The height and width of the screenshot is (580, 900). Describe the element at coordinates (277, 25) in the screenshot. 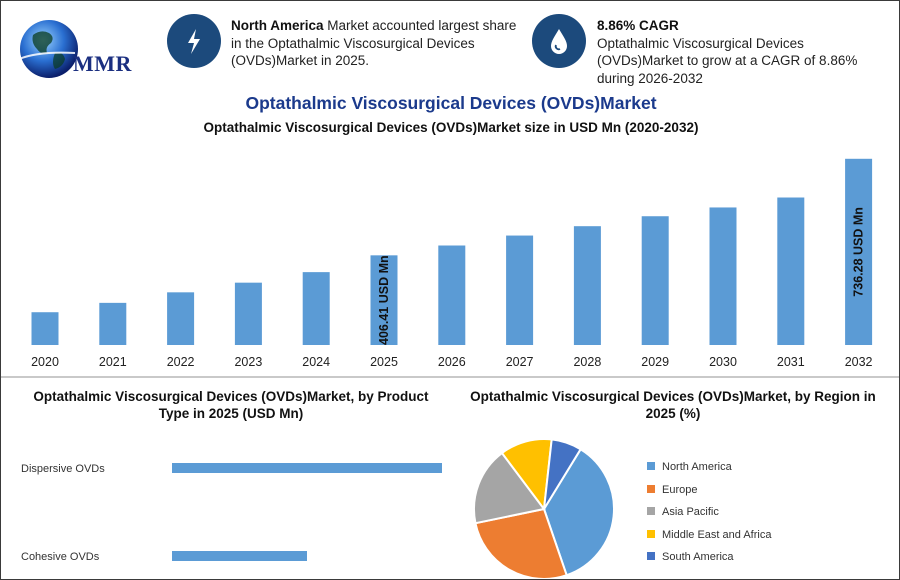

I see `highlight-bold: North America` at that location.